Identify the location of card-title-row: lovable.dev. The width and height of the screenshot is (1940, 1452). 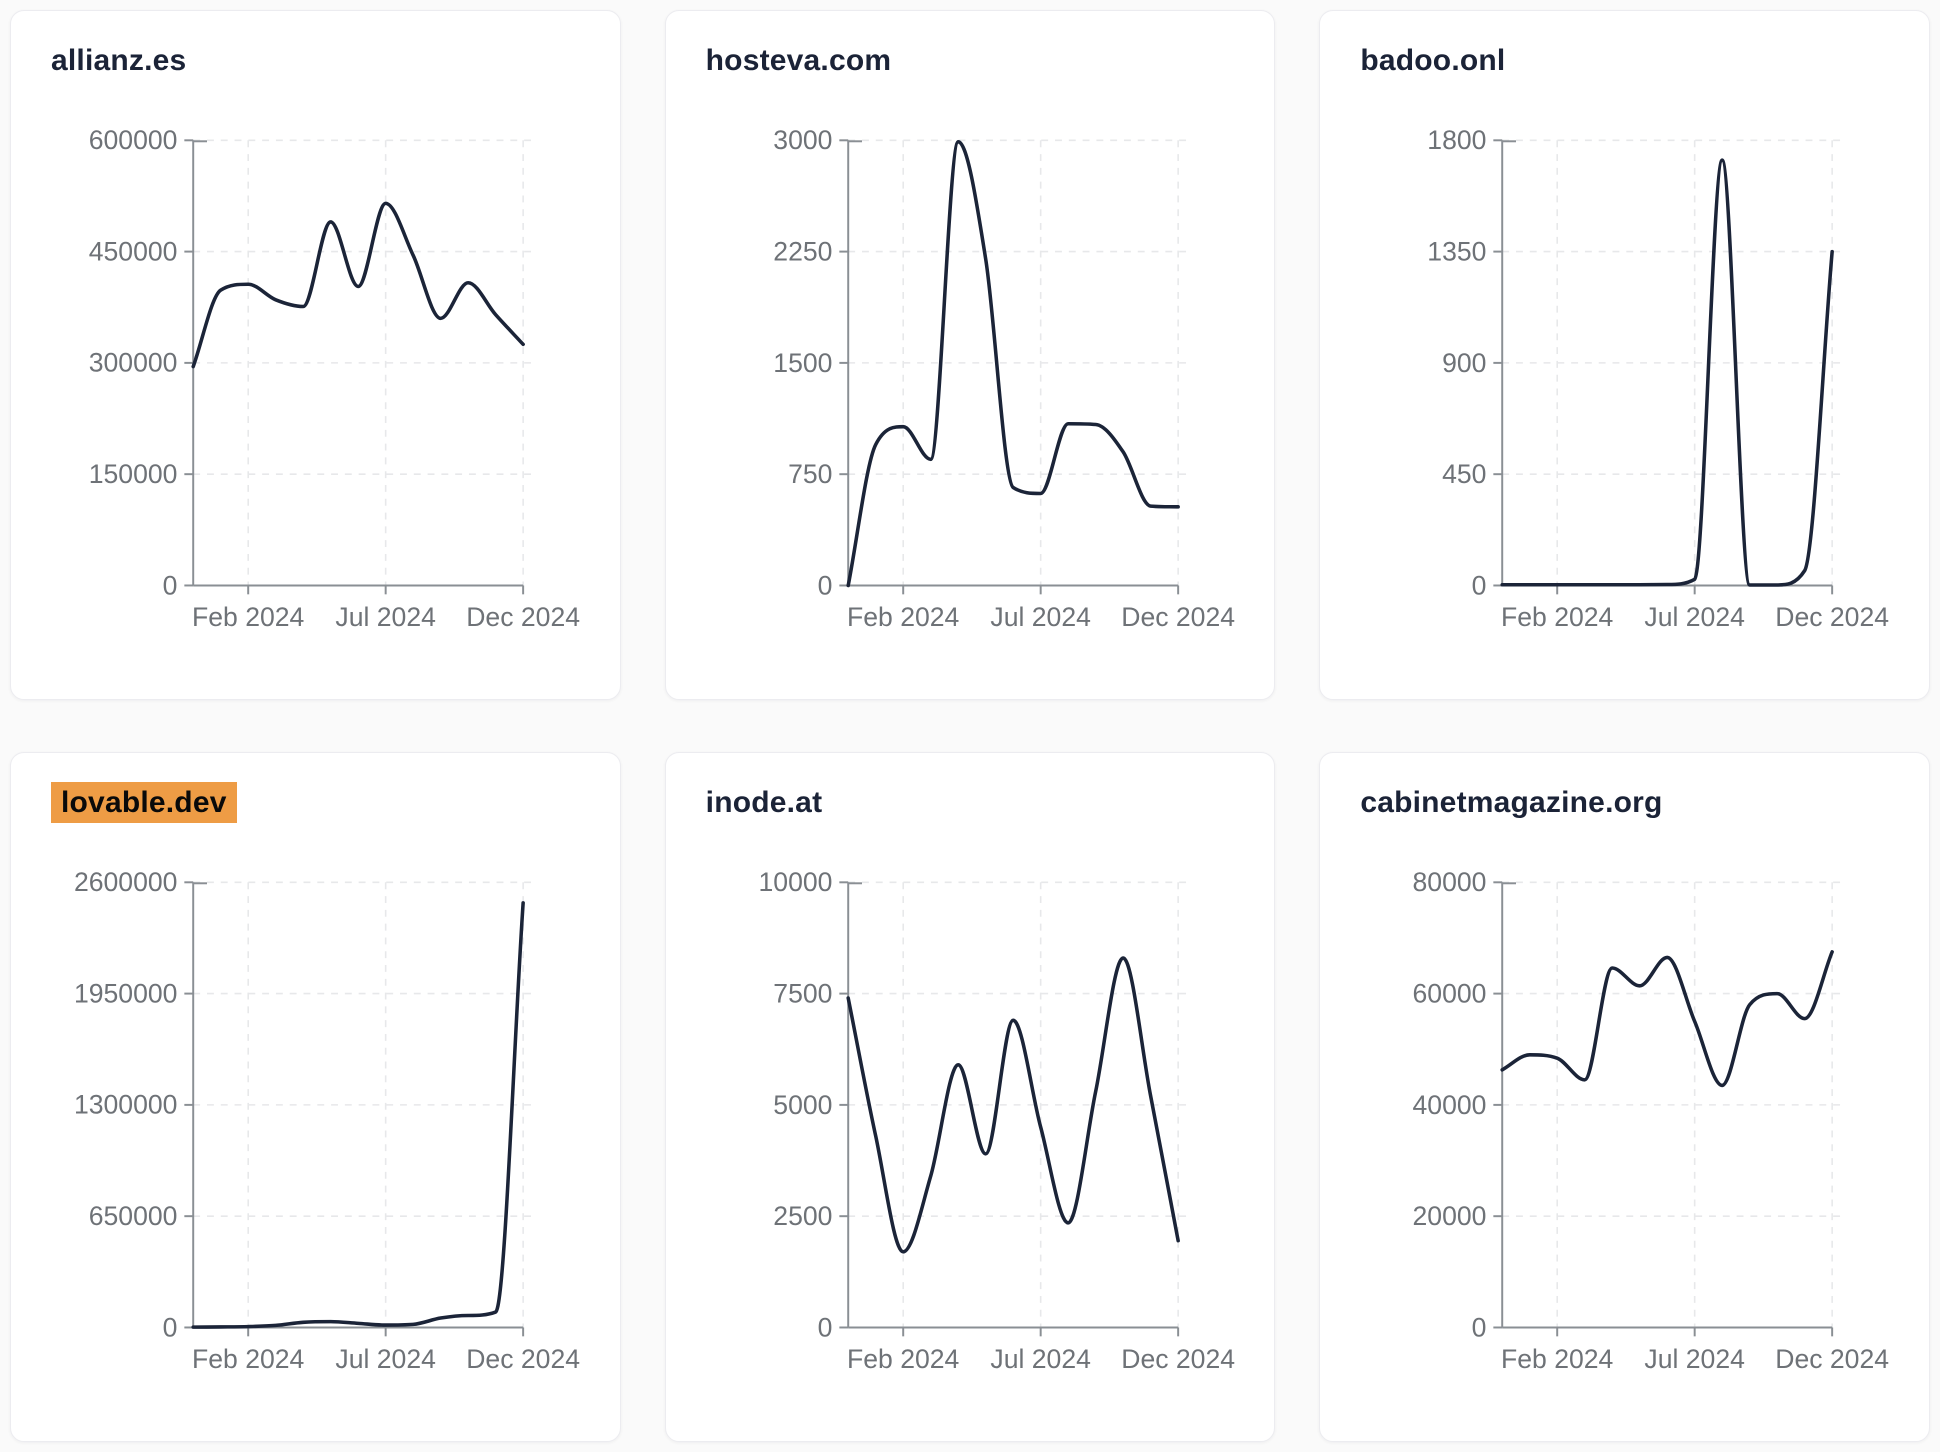
(335, 802).